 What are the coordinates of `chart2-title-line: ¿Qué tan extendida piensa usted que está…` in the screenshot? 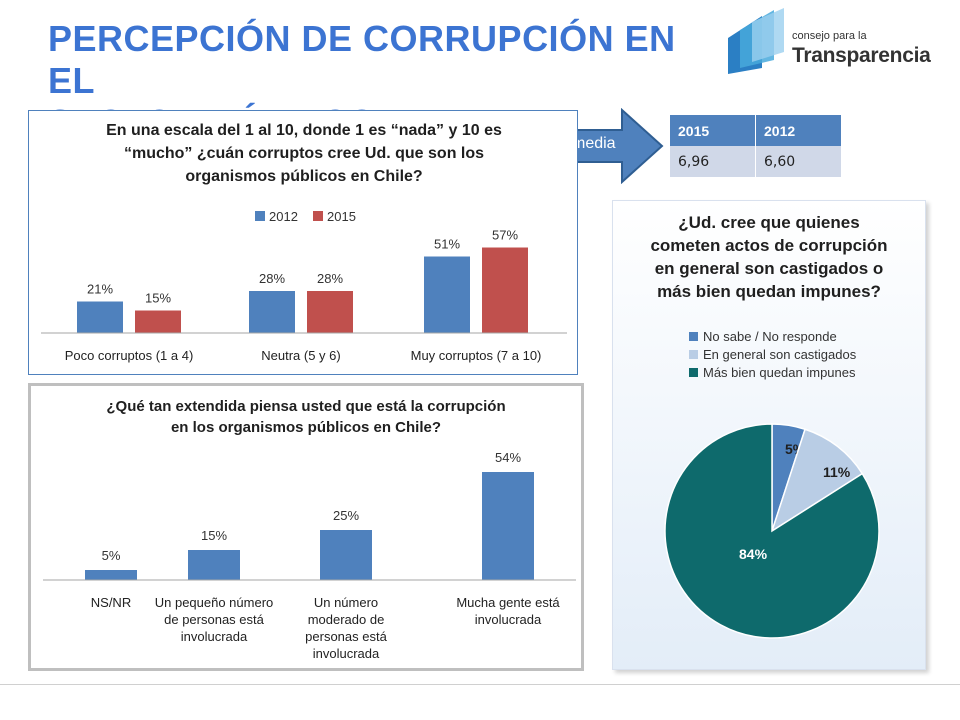 It's located at (306, 406).